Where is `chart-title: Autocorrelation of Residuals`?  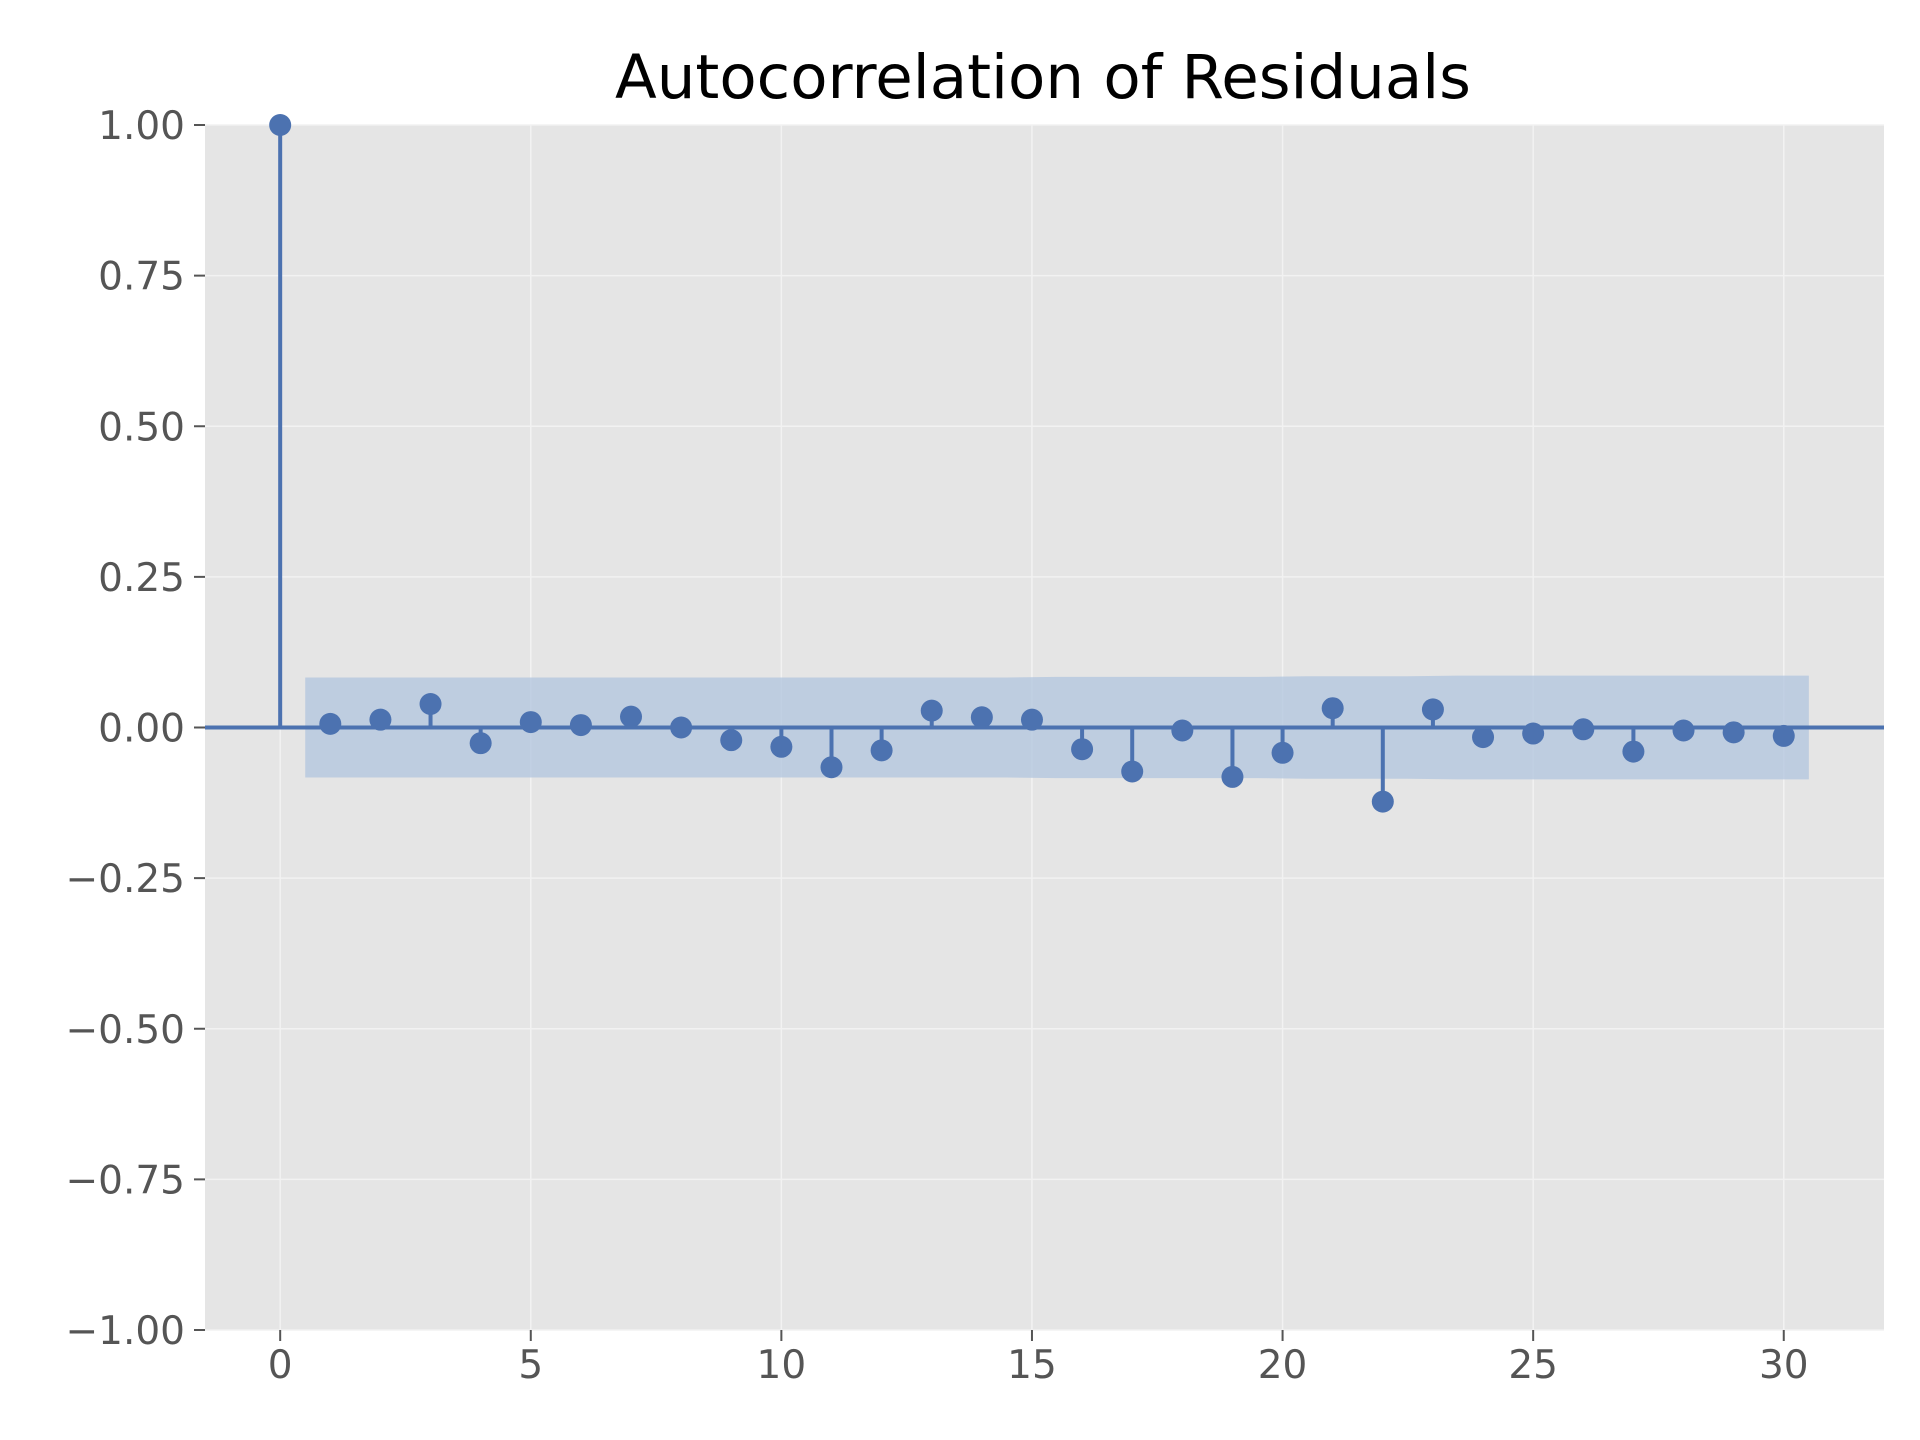 chart-title: Autocorrelation of Residuals is located at coordinates (1043, 77).